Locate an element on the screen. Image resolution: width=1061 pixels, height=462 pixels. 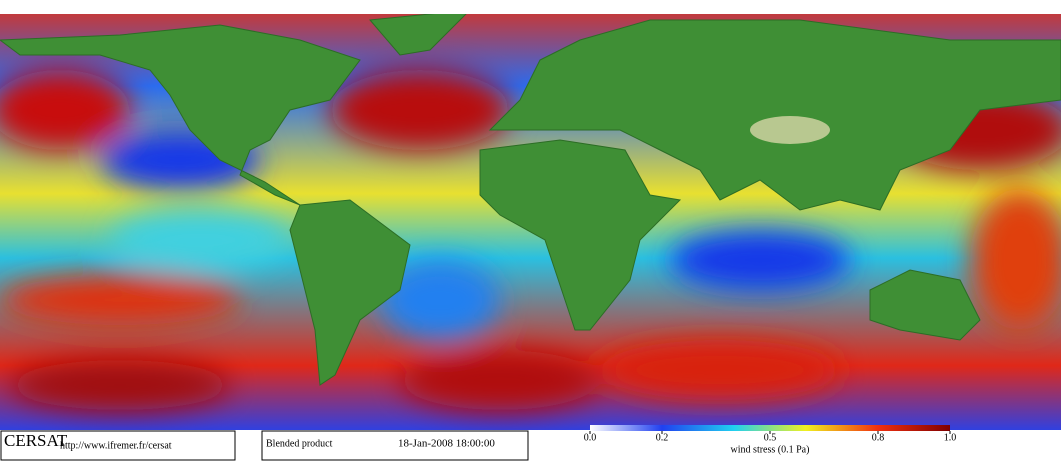
product-box is located at coordinates (395, 445).